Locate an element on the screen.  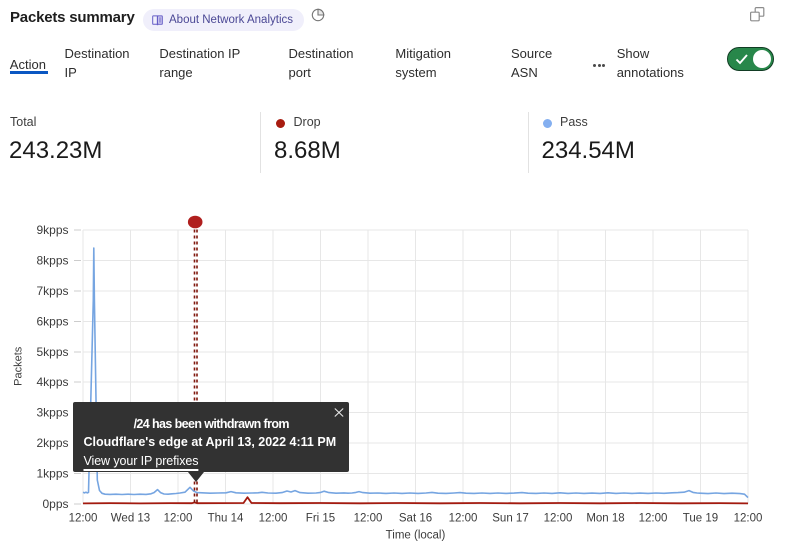
svg-text: 3kpps is located at coordinates (52, 413).